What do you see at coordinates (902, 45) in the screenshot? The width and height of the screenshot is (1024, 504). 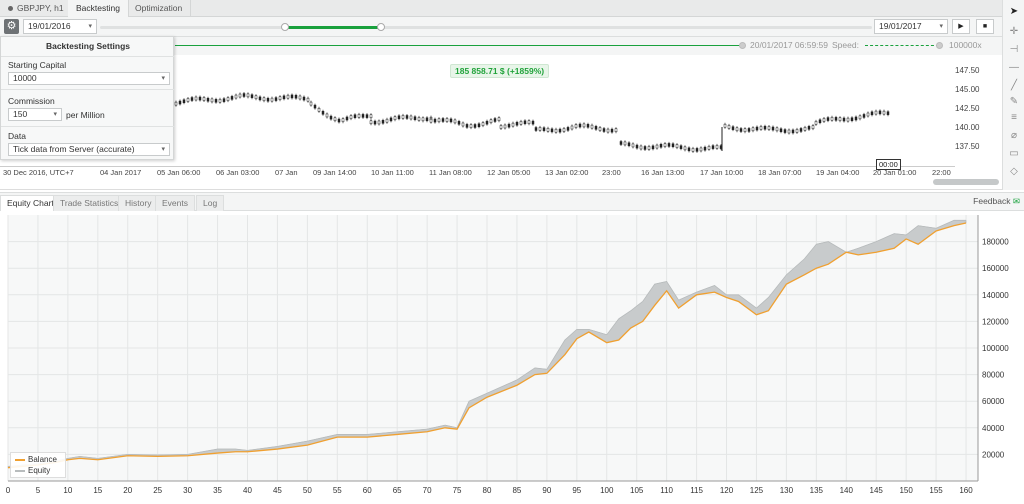 I see `speed-slider-track` at bounding box center [902, 45].